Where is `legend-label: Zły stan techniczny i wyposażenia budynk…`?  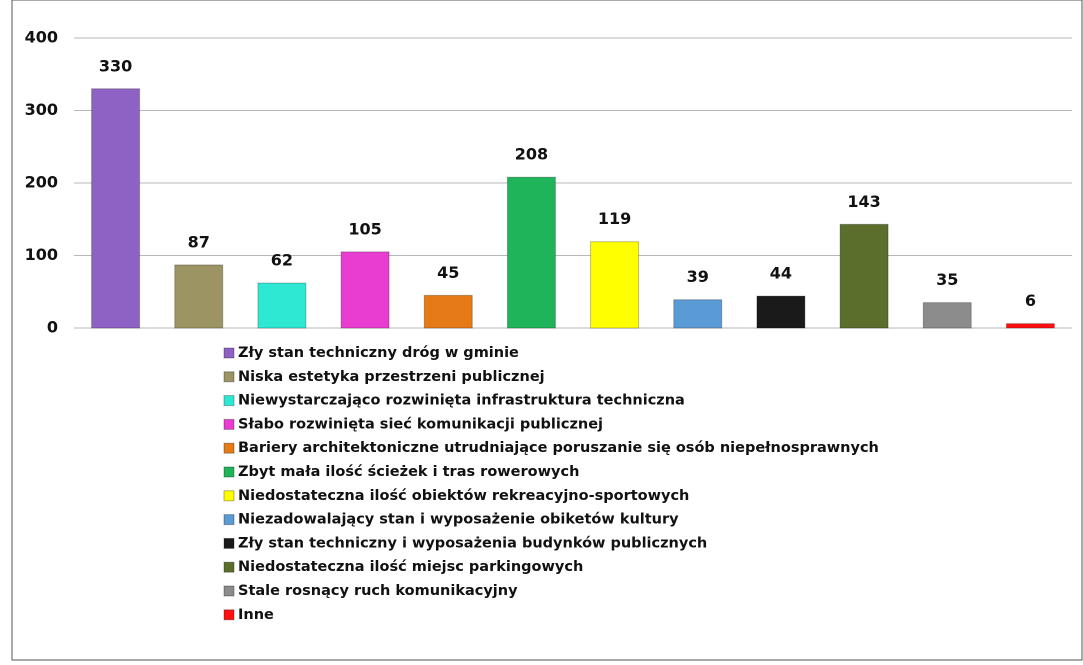
legend-label: Zły stan techniczny i wyposażenia budynk… is located at coordinates (472, 543).